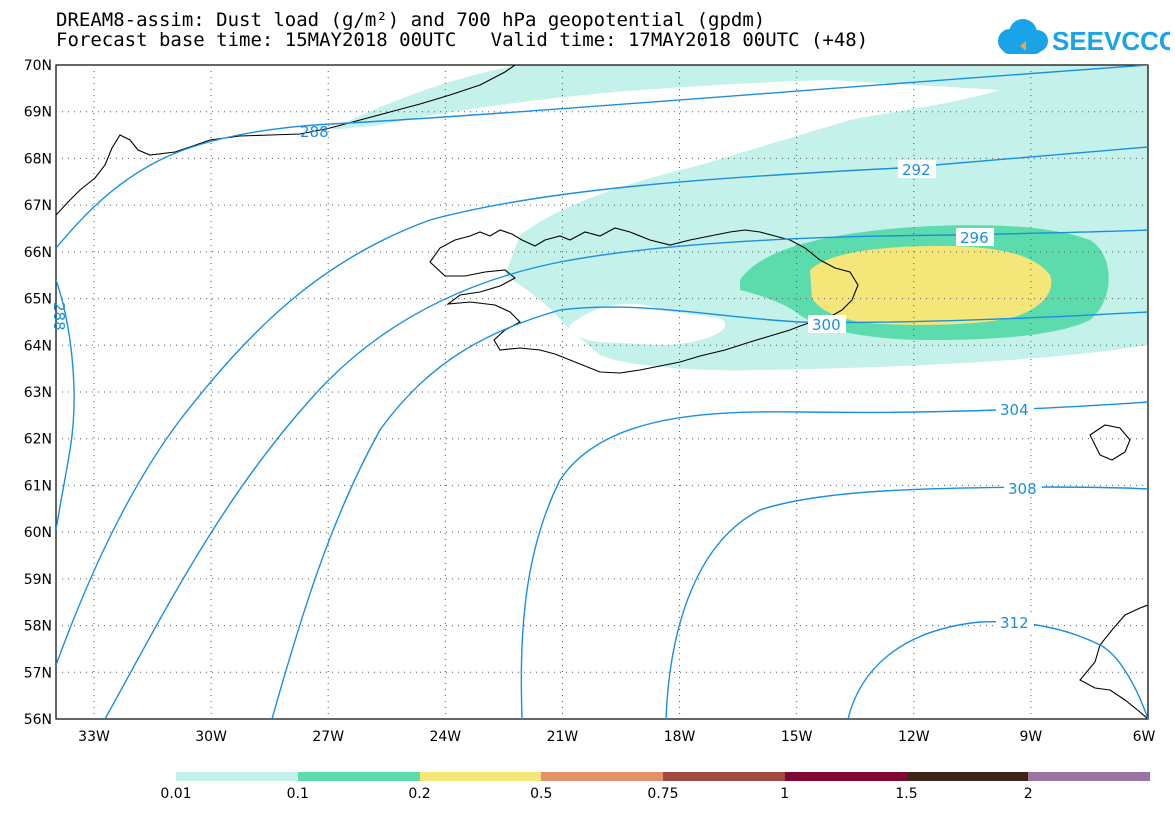 The height and width of the screenshot is (815, 1175). I want to click on longitude-label: 12W, so click(914, 737).